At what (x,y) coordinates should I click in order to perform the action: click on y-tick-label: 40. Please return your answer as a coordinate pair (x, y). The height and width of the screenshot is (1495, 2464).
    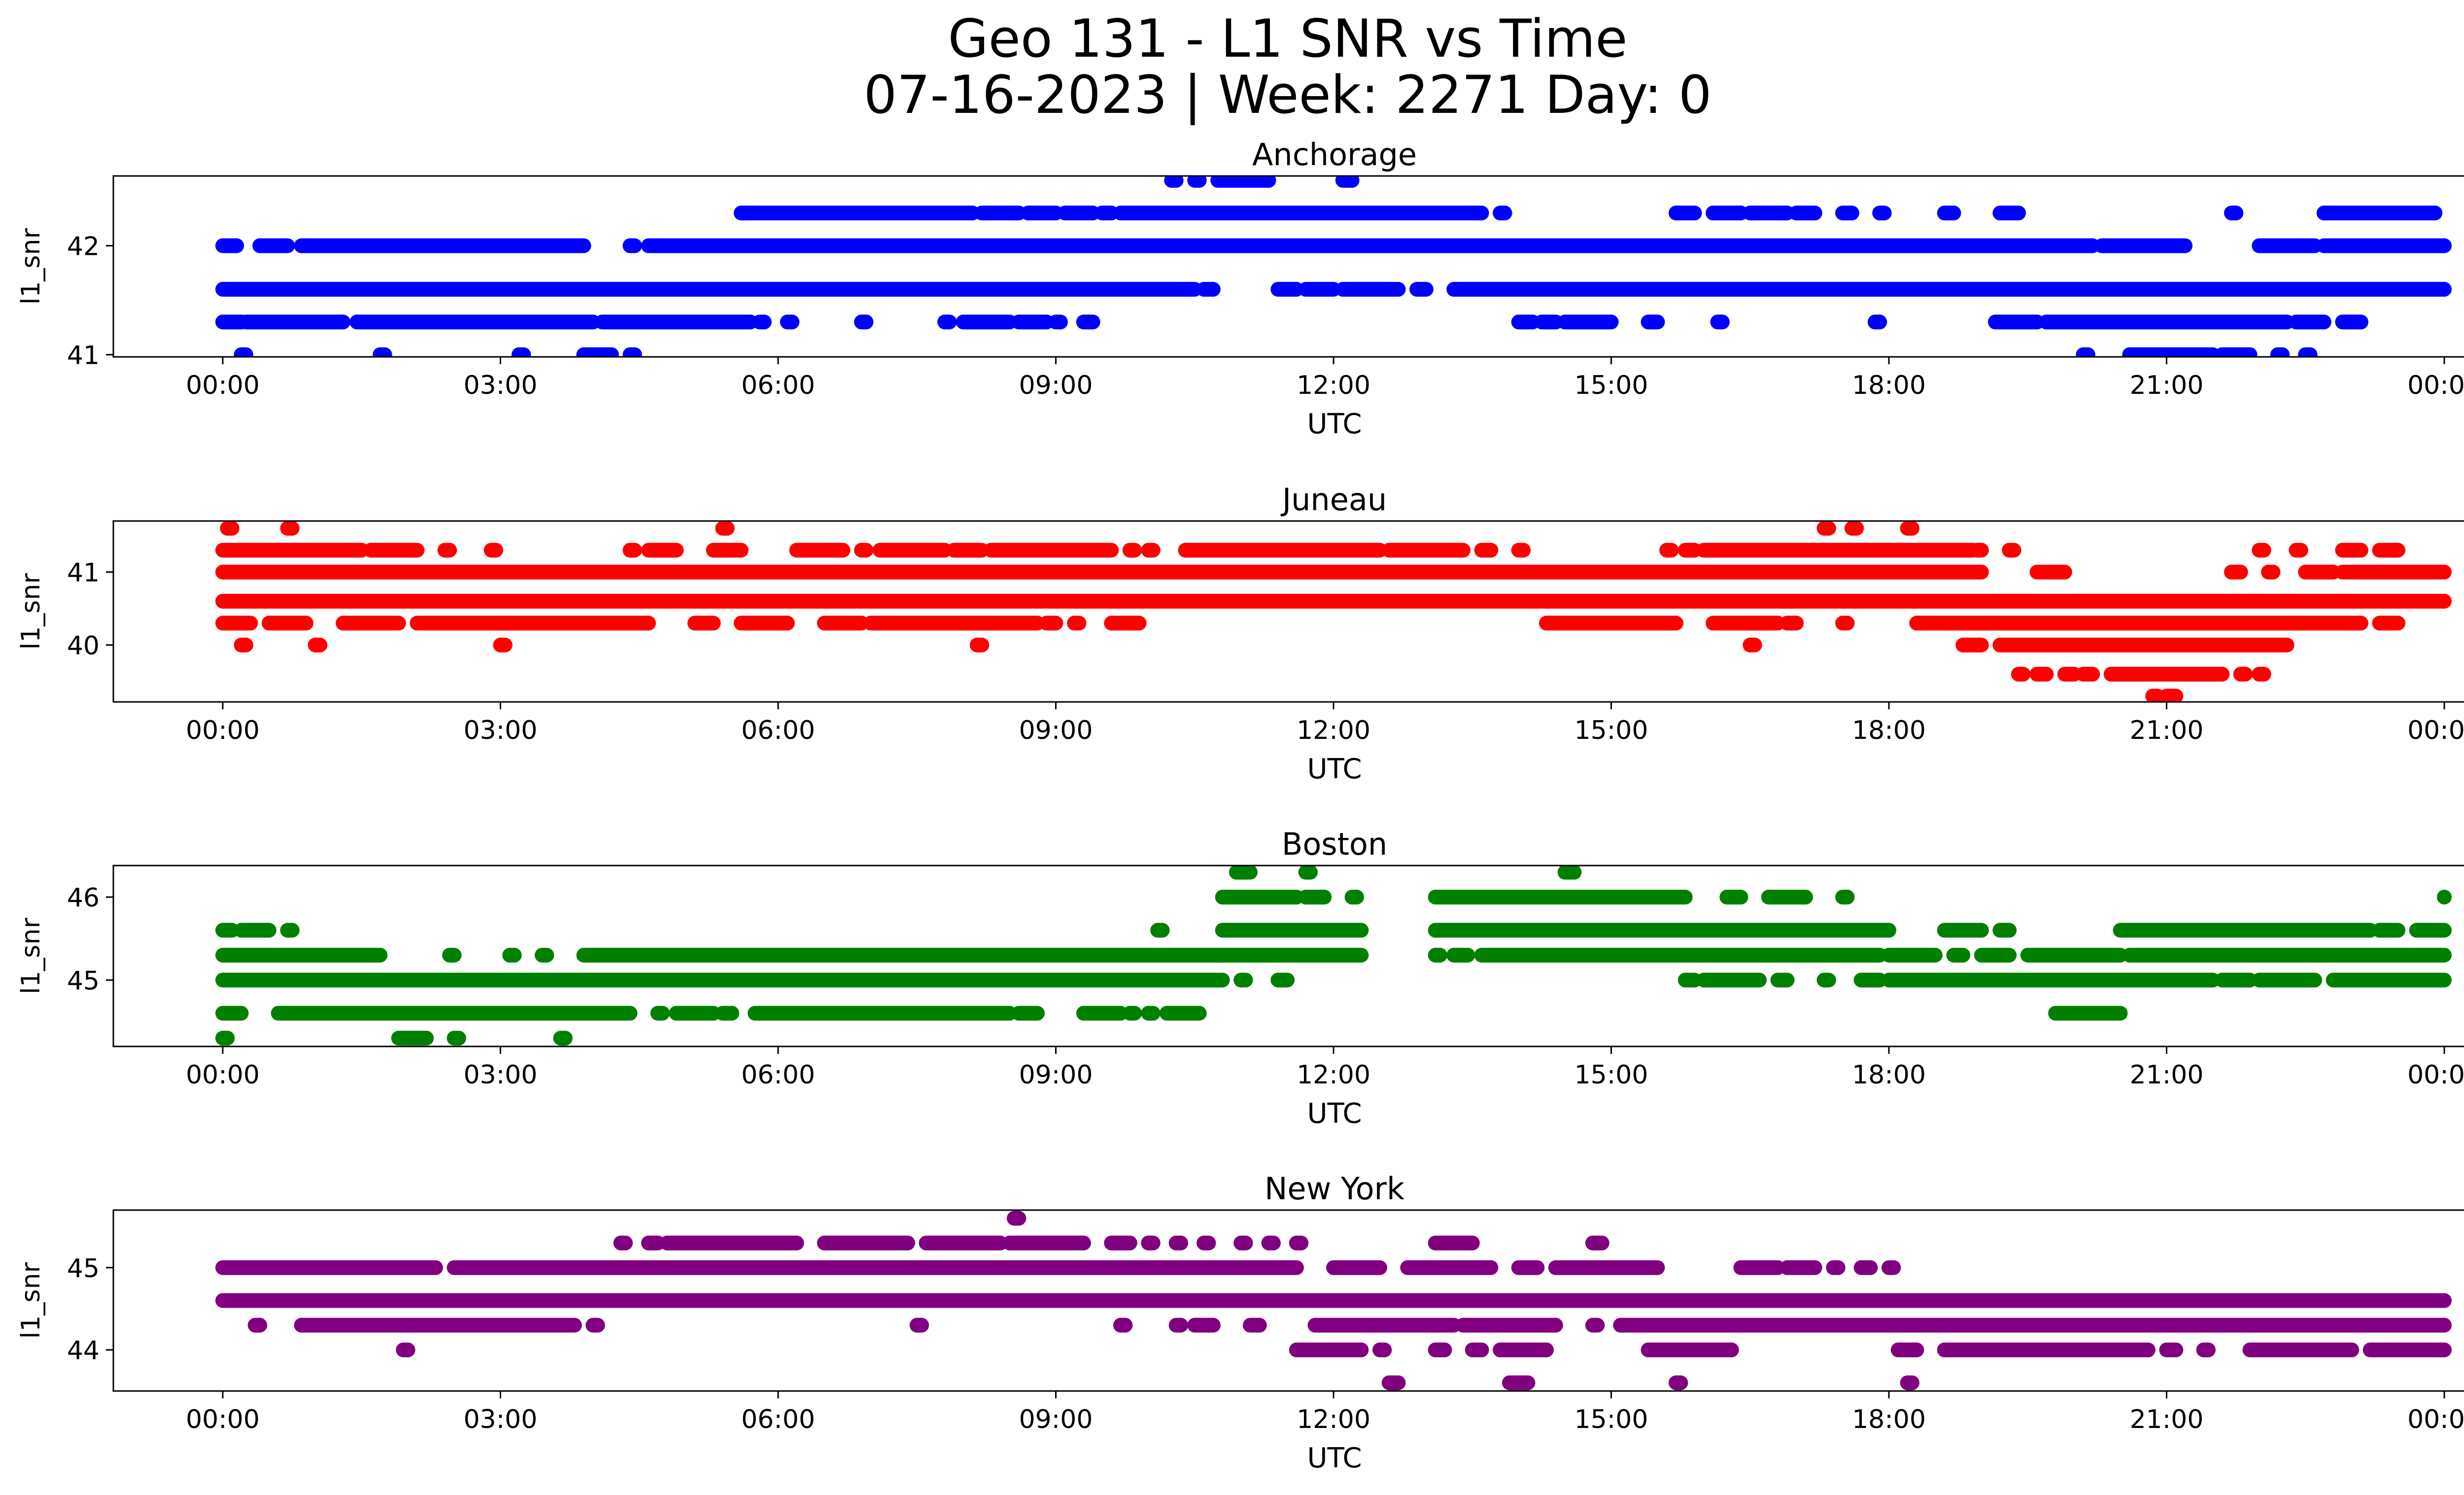
    Looking at the image, I should click on (83, 646).